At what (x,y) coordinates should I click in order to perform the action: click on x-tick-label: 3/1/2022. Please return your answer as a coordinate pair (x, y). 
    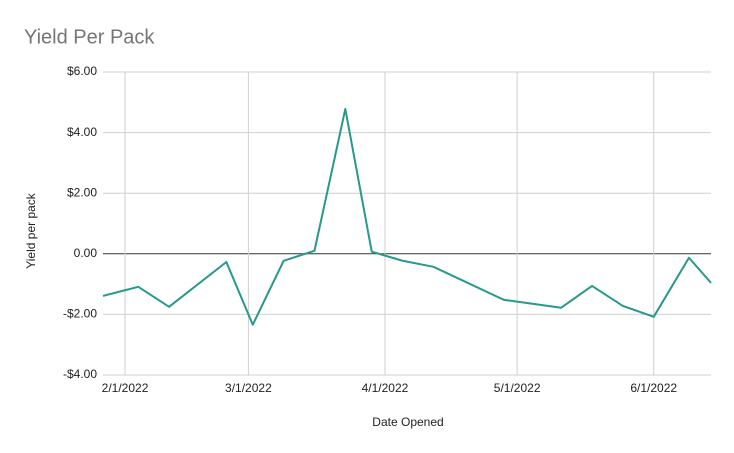
    Looking at the image, I should click on (248, 388).